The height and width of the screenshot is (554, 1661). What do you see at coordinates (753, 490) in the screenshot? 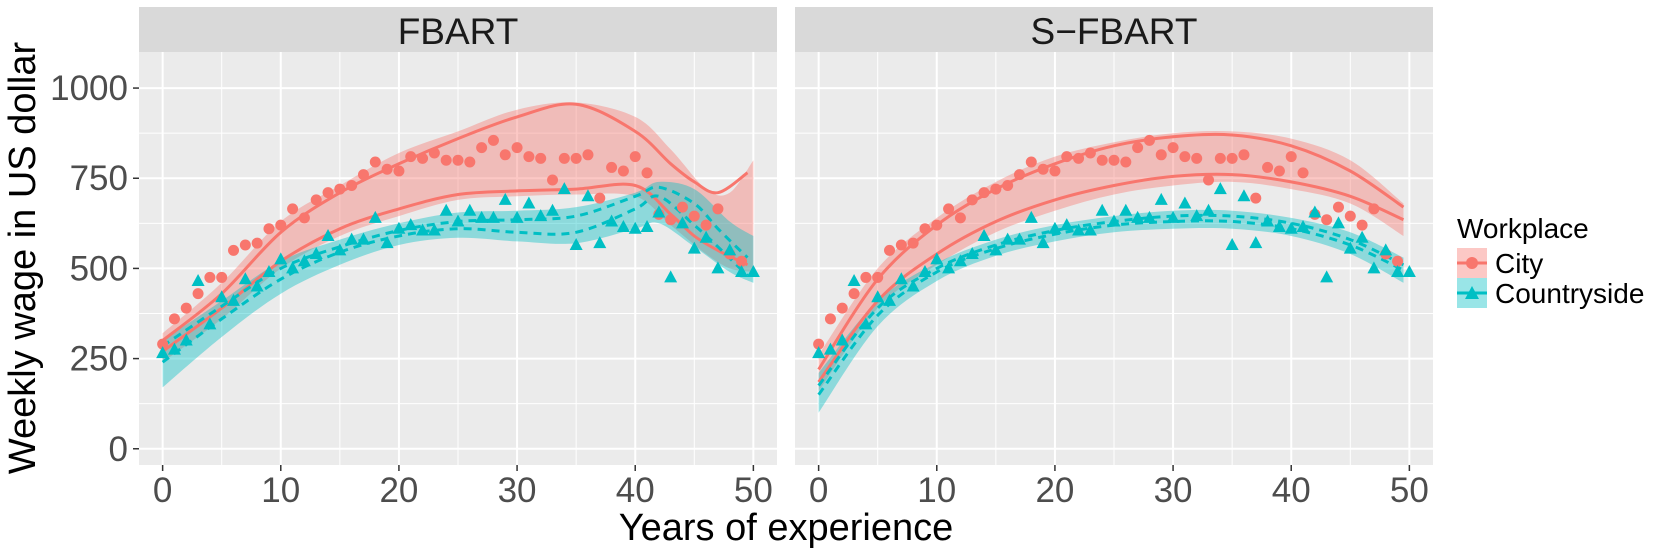
I see `x-tick-label: 50` at bounding box center [753, 490].